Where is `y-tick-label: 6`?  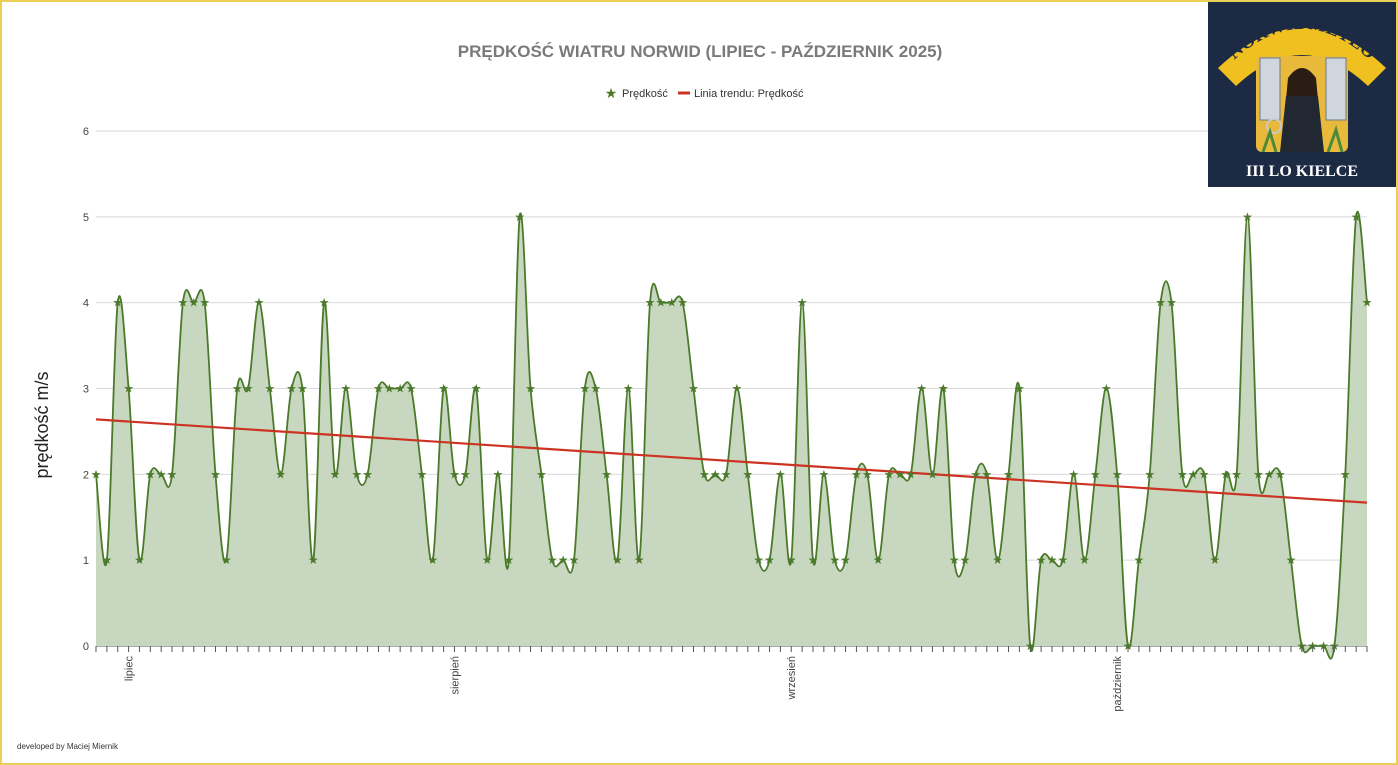 y-tick-label: 6 is located at coordinates (86, 132).